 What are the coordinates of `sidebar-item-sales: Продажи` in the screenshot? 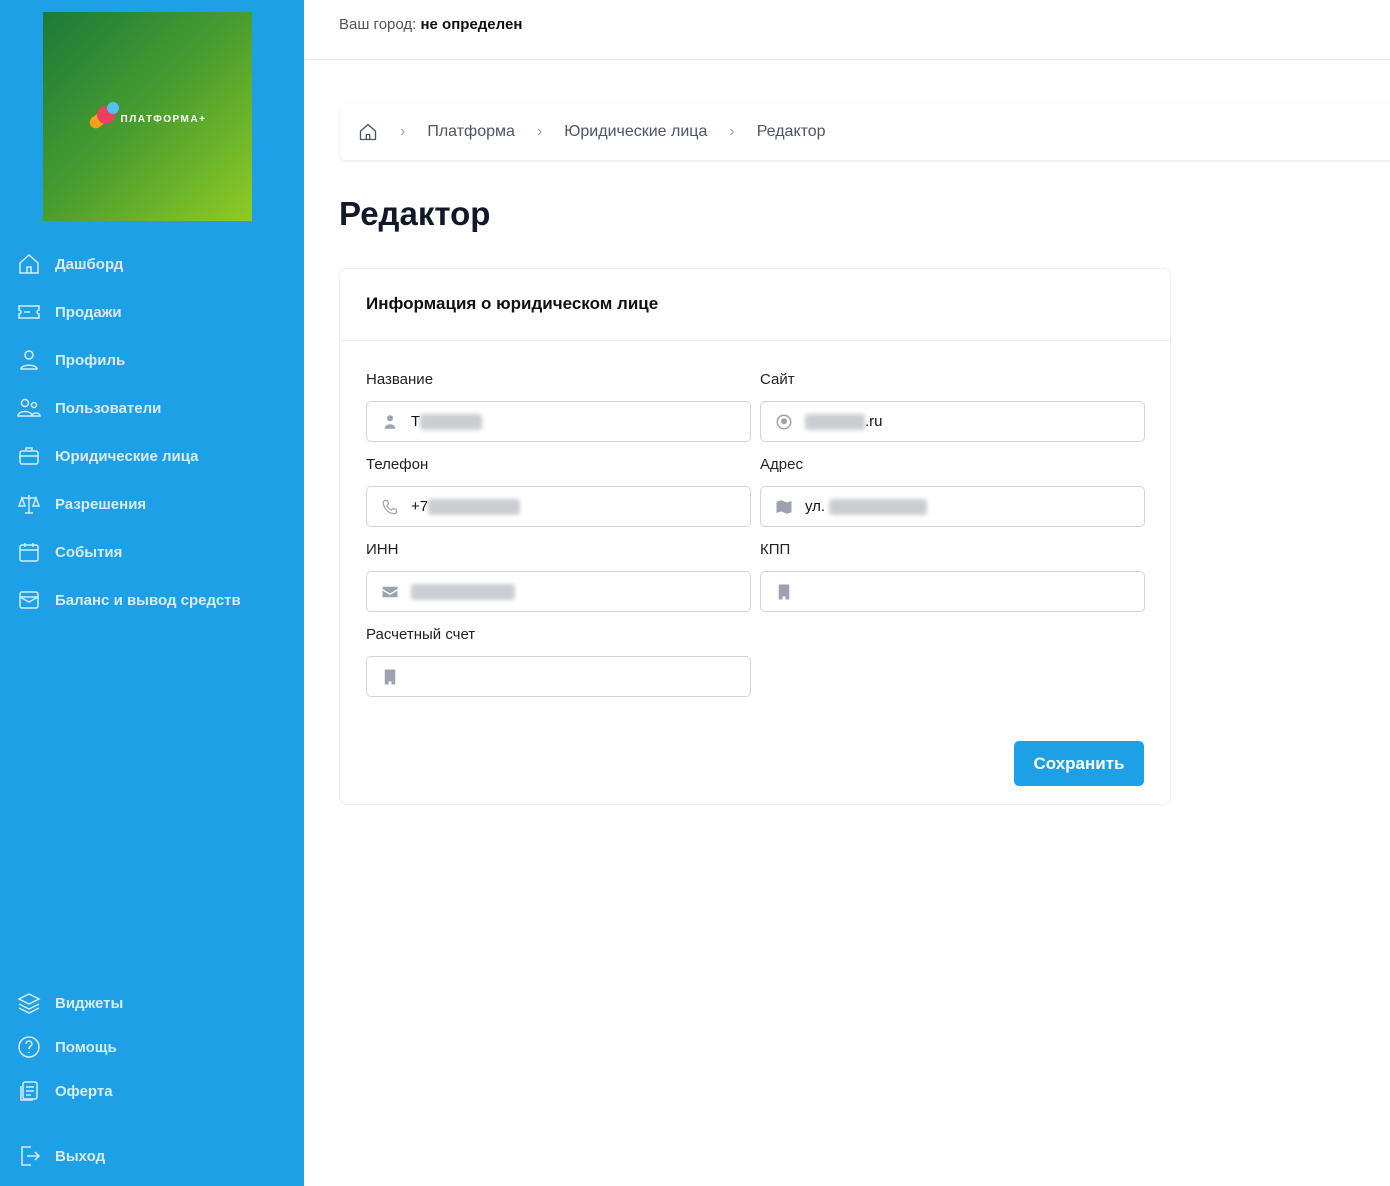 It's located at (69, 312).